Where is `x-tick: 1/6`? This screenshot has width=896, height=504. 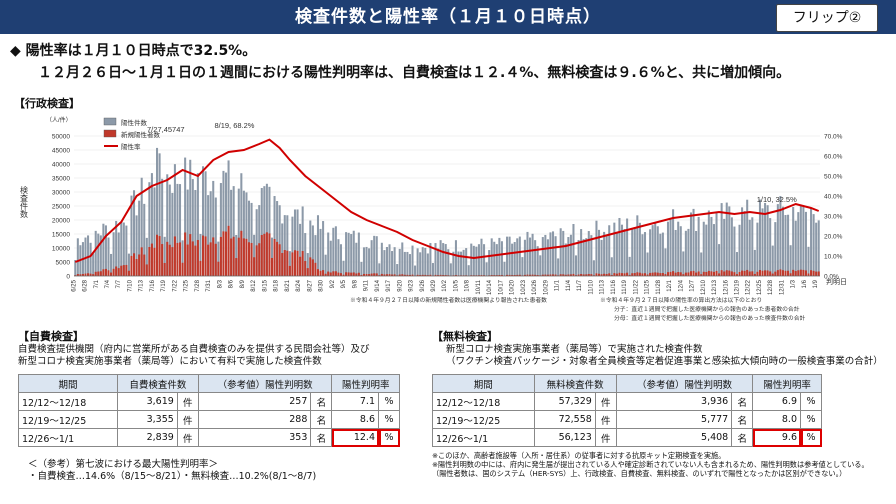
x-tick: 1/6 is located at coordinates (805, 283).